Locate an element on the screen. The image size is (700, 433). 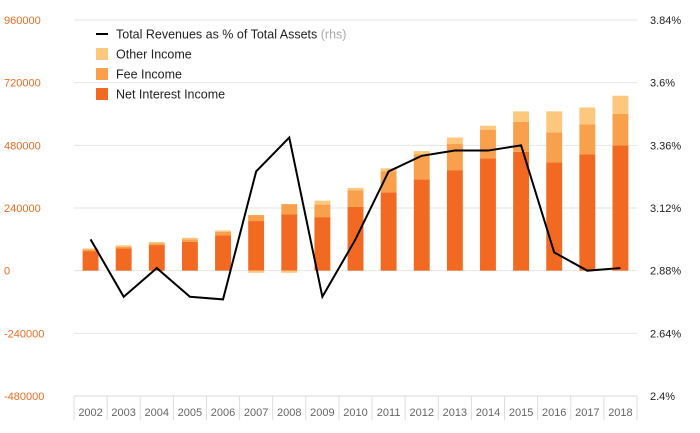
x-tick-label: 2016 is located at coordinates (554, 413).